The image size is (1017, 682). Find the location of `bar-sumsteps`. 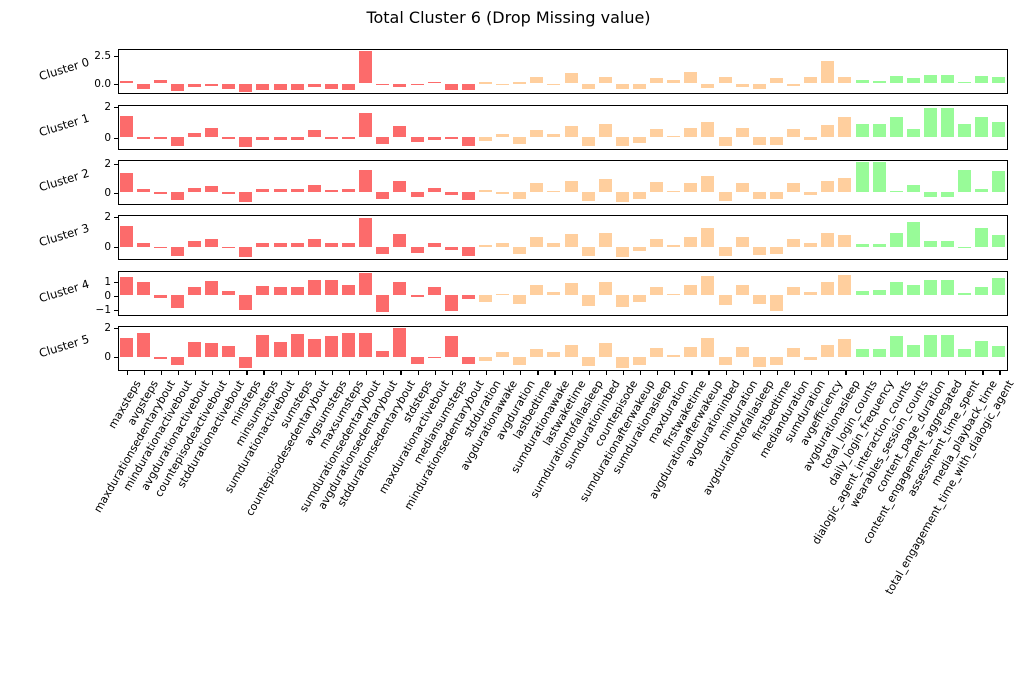

bar-sumsteps is located at coordinates (297, 138).